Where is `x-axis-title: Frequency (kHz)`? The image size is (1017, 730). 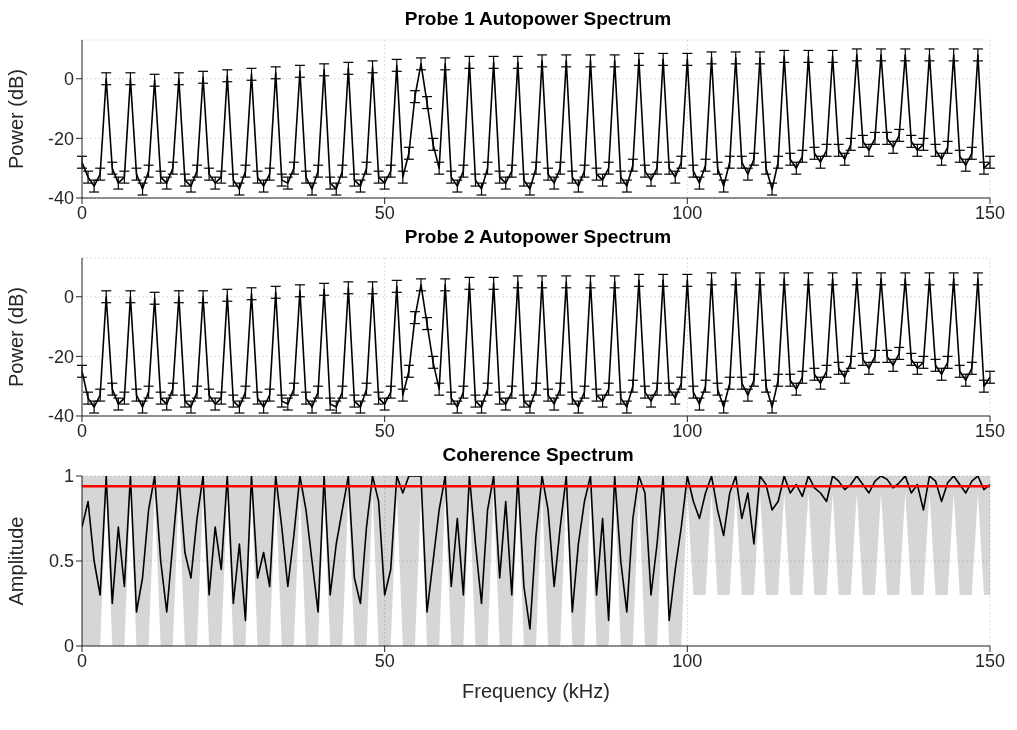
x-axis-title: Frequency (kHz) is located at coordinates (536, 691).